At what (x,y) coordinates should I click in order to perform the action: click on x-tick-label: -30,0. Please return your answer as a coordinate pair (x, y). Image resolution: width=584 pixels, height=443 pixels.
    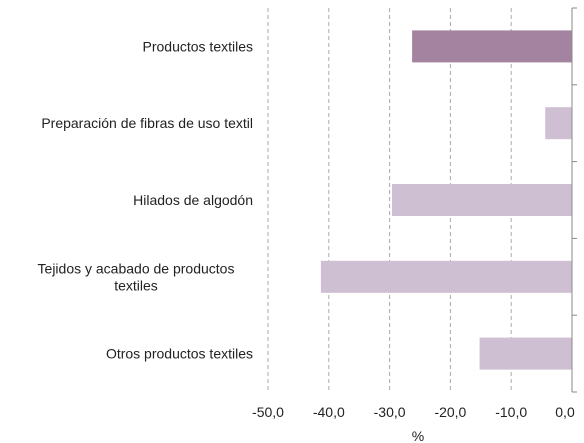
    Looking at the image, I should click on (390, 412).